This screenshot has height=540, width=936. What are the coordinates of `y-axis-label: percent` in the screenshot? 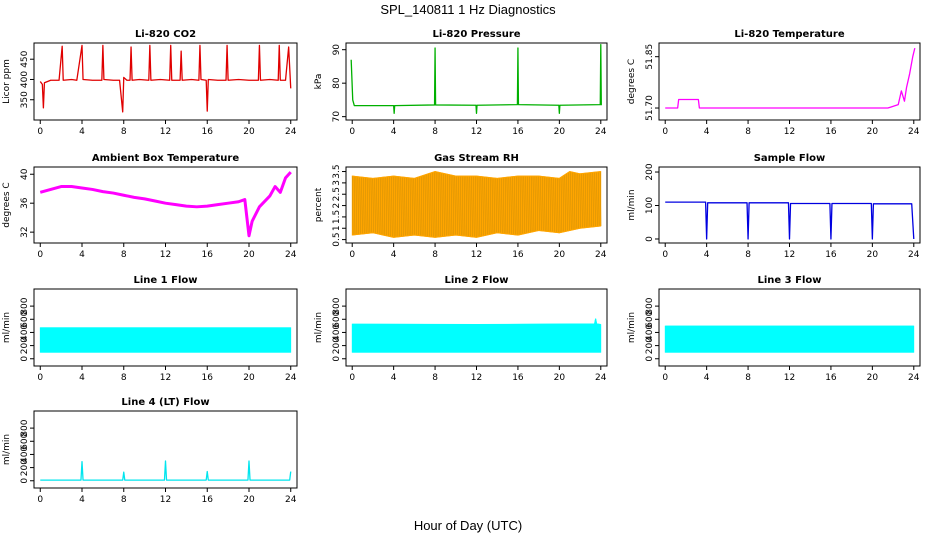 It's located at (319, 204).